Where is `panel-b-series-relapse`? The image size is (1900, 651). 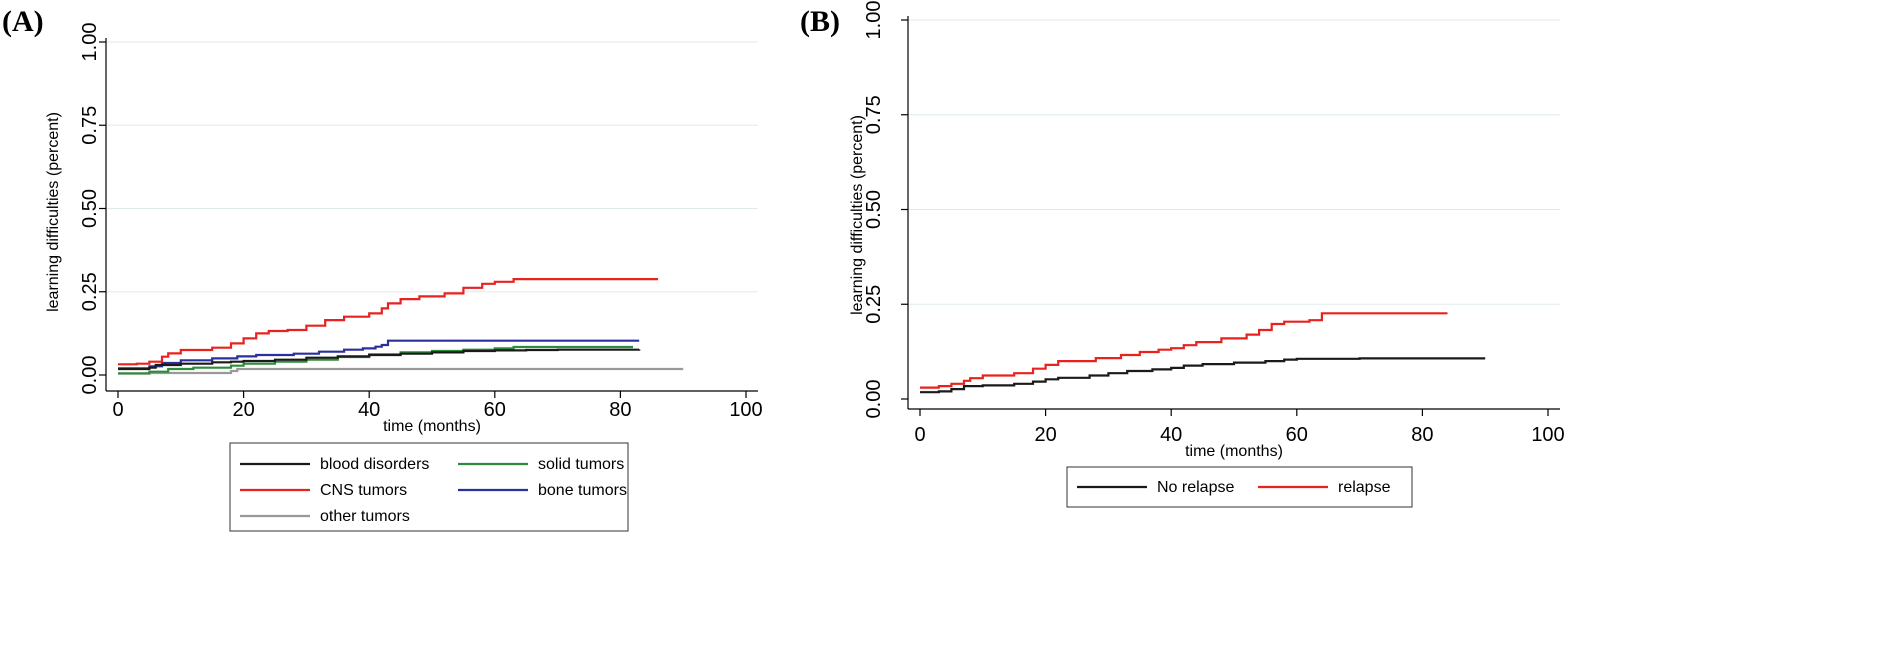
panel-b-series-relapse is located at coordinates (1184, 350).